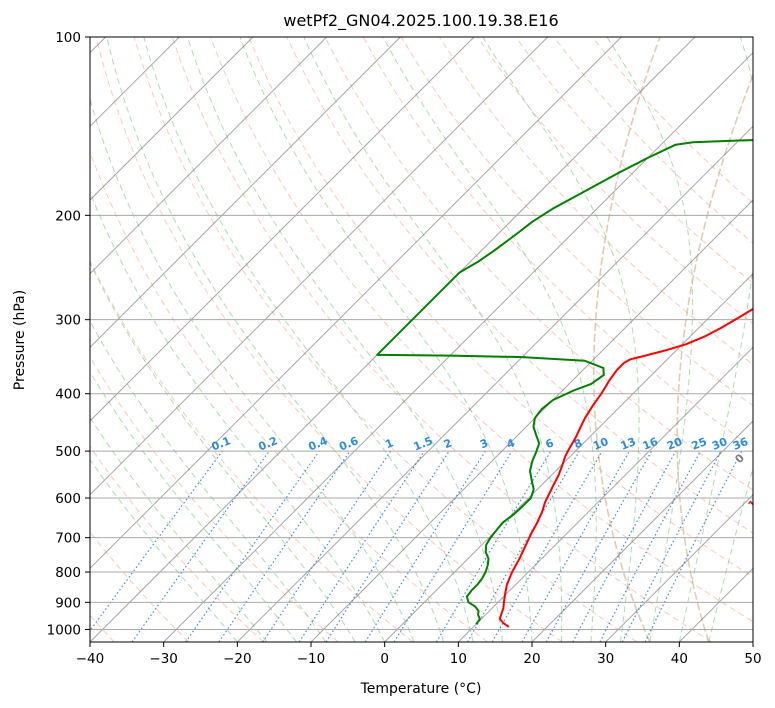  Describe the element at coordinates (752, 659) in the screenshot. I see `x-tick-label: 50` at that location.